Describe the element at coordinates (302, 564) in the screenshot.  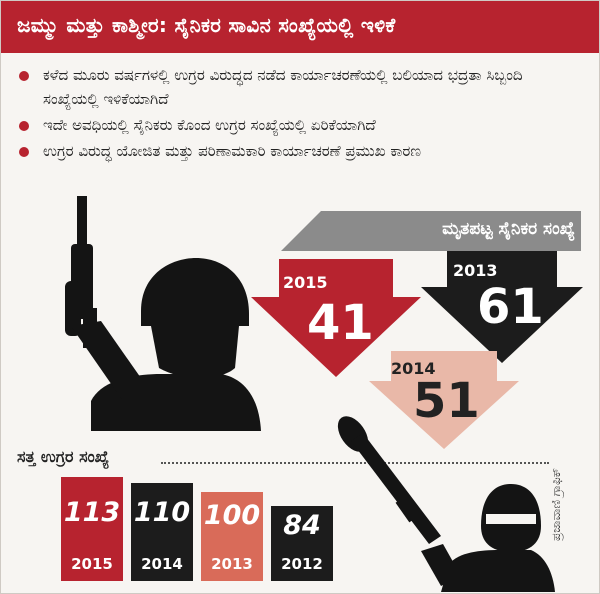
I see `bar-year: 2012` at that location.